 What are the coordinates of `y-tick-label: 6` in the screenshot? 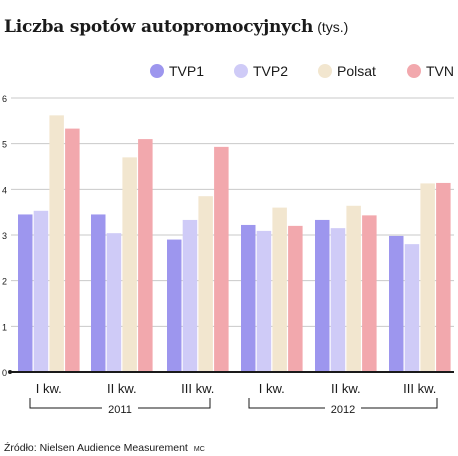 It's located at (4, 99).